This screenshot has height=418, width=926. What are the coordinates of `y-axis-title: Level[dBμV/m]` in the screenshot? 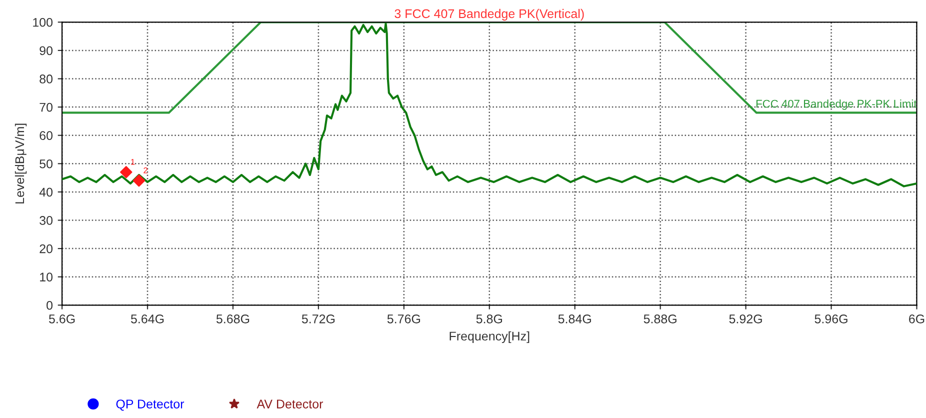 It's located at (20, 164).